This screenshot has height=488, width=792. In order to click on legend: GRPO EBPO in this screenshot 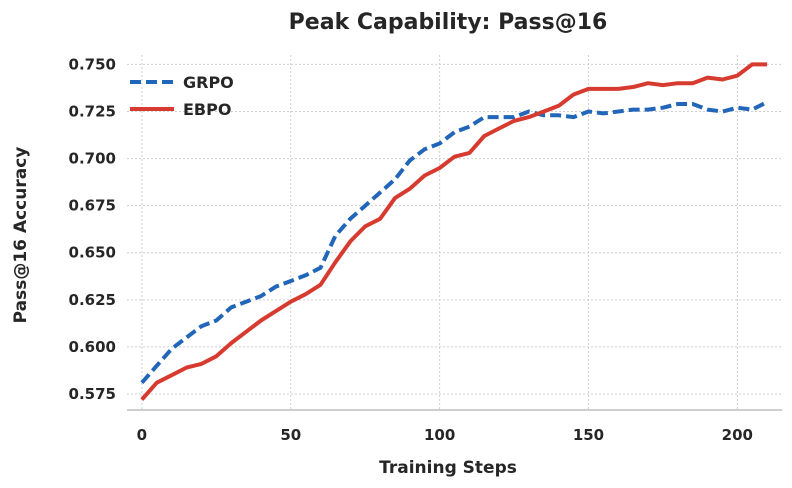, I will do `click(182, 96)`.